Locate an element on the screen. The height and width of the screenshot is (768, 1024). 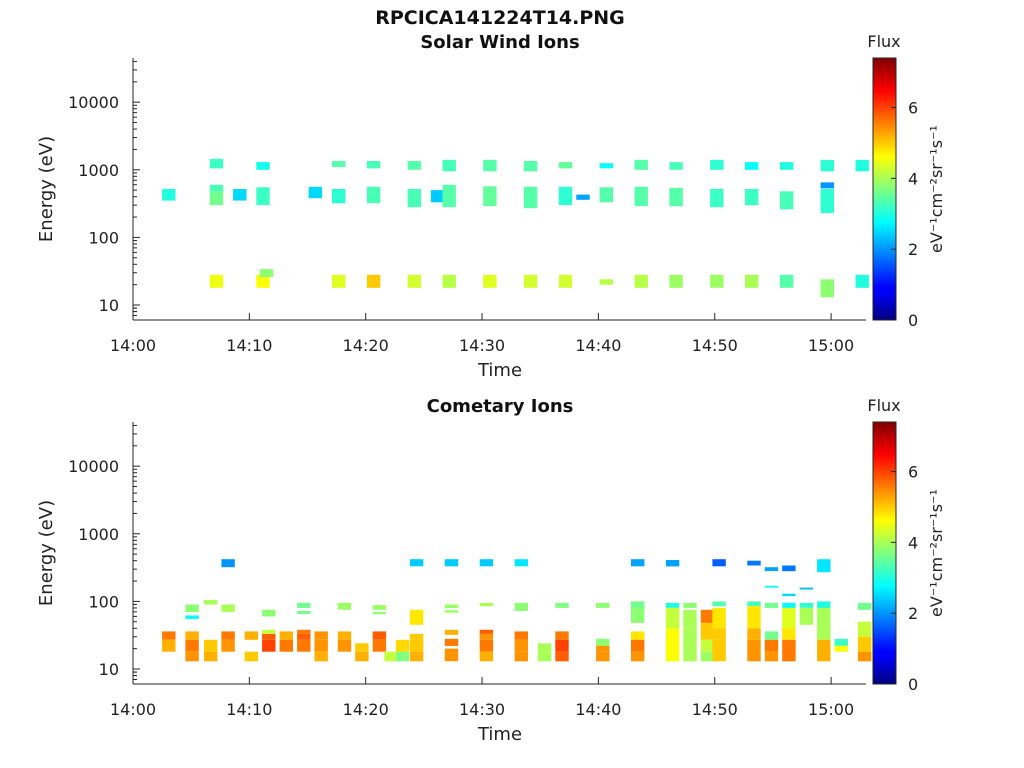
solar-wind-xlabel: Time is located at coordinates (499, 370).